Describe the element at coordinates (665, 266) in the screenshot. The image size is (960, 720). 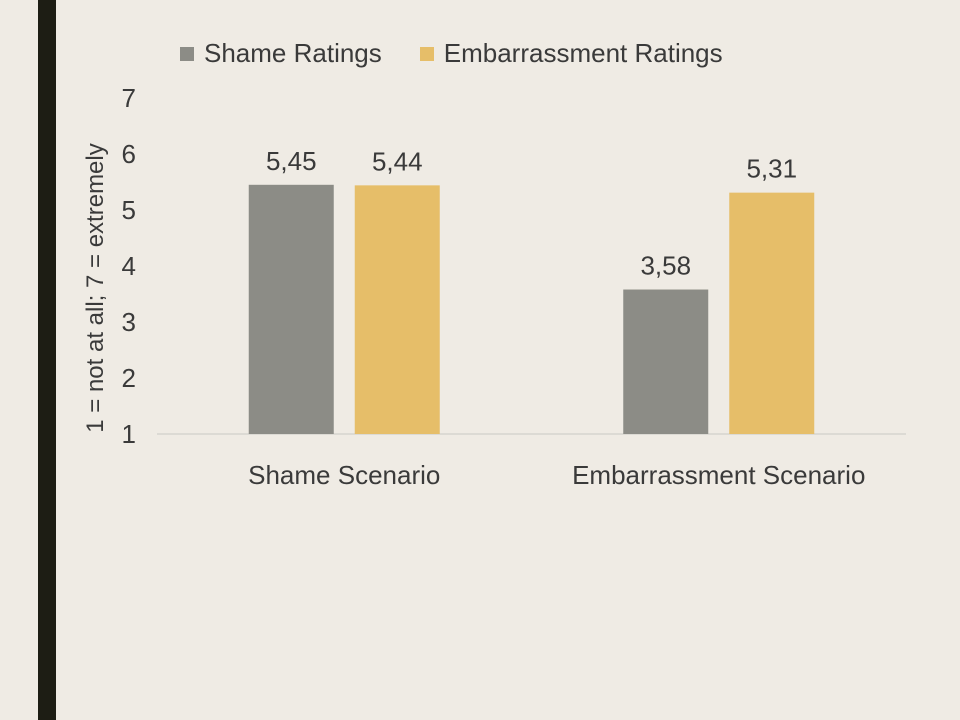
I see `data-label: 3,58` at that location.